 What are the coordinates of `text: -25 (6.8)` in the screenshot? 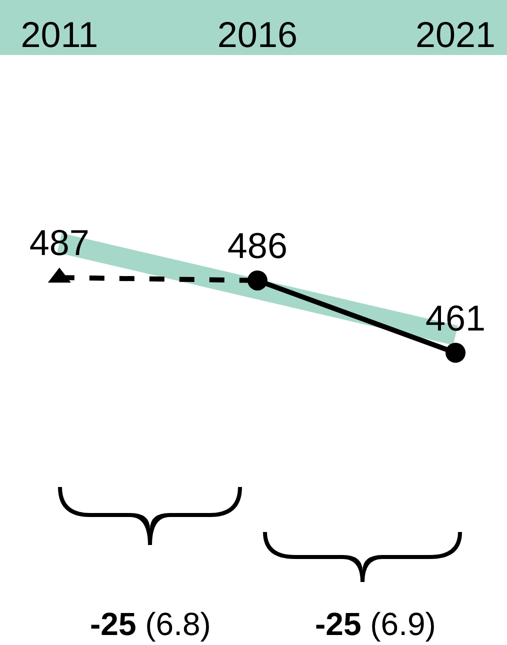 It's located at (150, 624).